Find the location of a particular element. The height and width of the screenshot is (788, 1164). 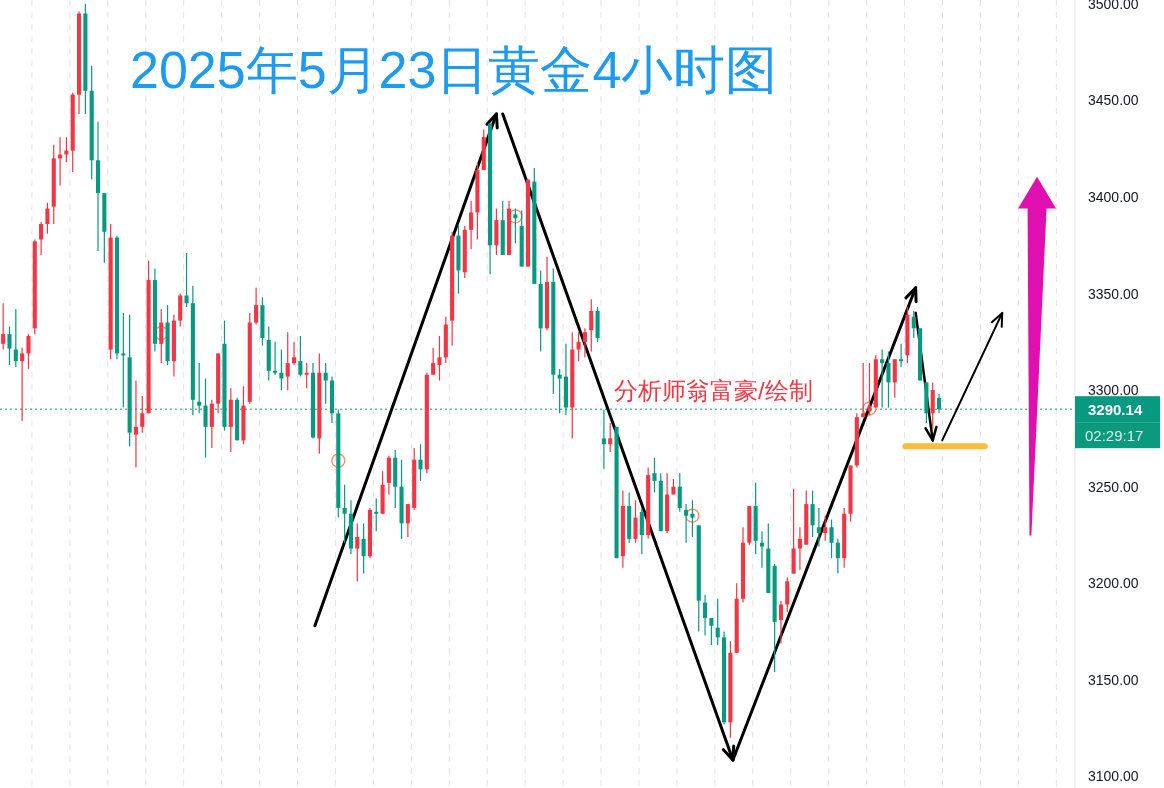

y-tick-label: 3350.00 is located at coordinates (1113, 293).